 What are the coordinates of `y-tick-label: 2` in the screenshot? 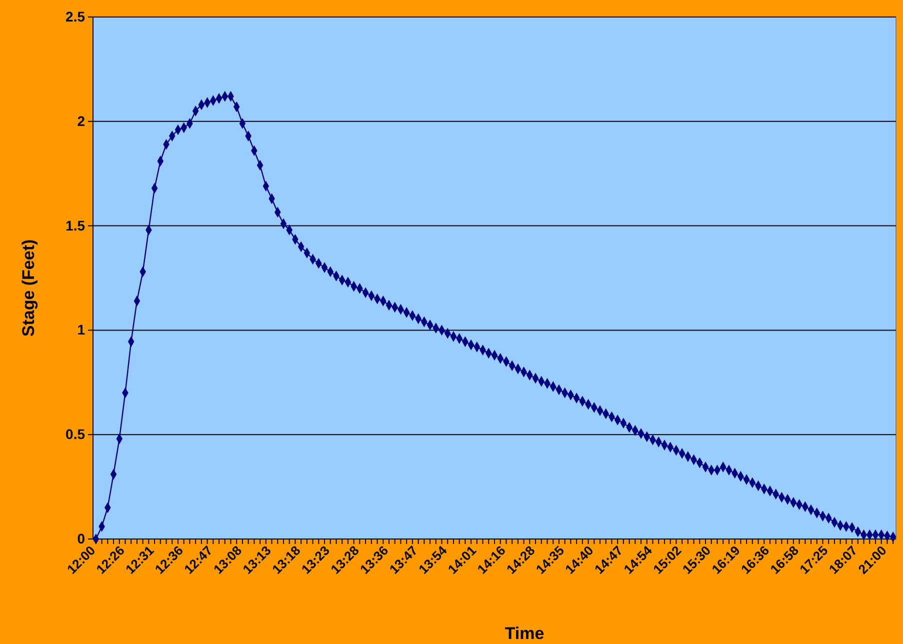 It's located at (81, 120).